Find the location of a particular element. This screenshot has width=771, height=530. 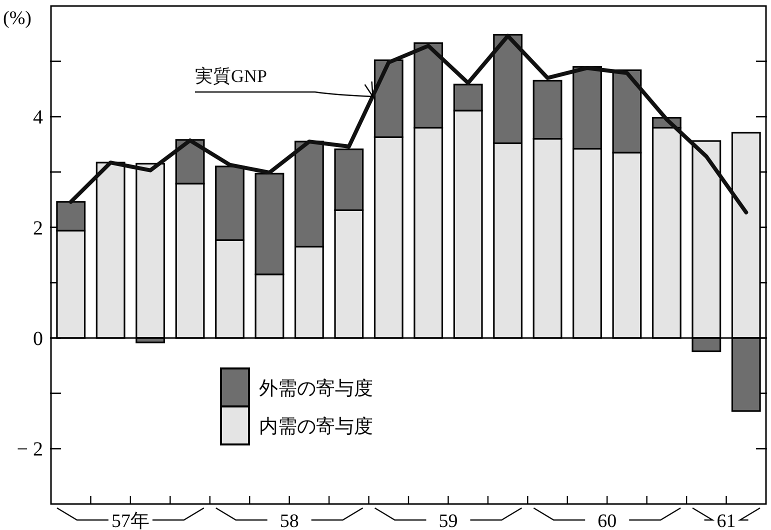

legend-label: 内需の寄与度 is located at coordinates (316, 426).